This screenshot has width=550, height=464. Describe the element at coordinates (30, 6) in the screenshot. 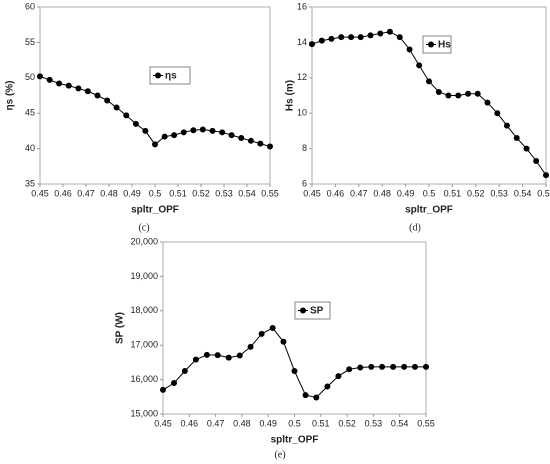

I see `y-tick-label: 60` at that location.